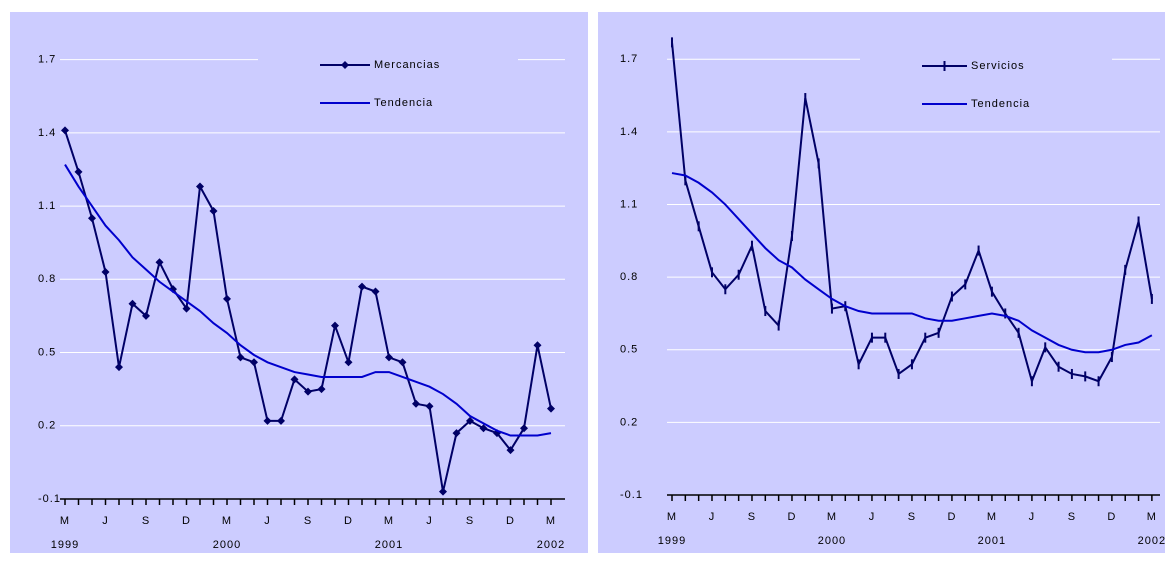 The height and width of the screenshot is (568, 1172). What do you see at coordinates (345, 65) in the screenshot?
I see `legend-marker` at bounding box center [345, 65].